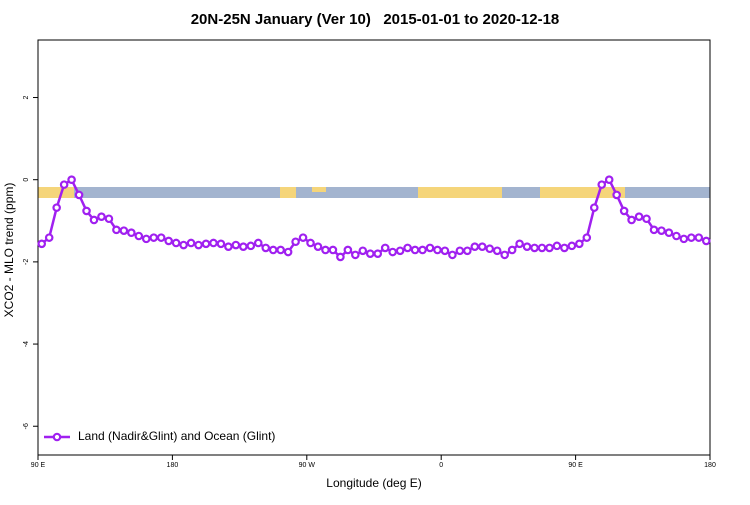 The height and width of the screenshot is (505, 750). Describe the element at coordinates (307, 465) in the screenshot. I see `x-tick-label: 90 W` at that location.